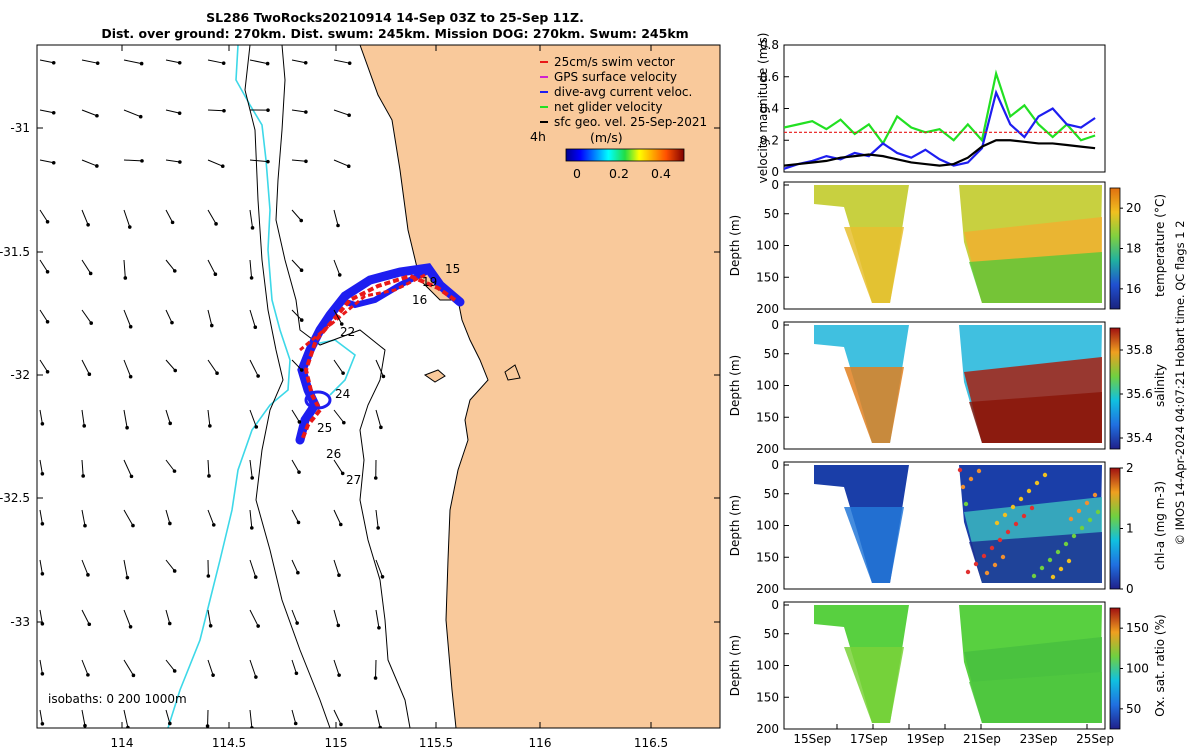 This screenshot has width=1200, height=750. What do you see at coordinates (1133, 208) in the screenshot?
I see `colorbar-tick-label: 20` at bounding box center [1133, 208].